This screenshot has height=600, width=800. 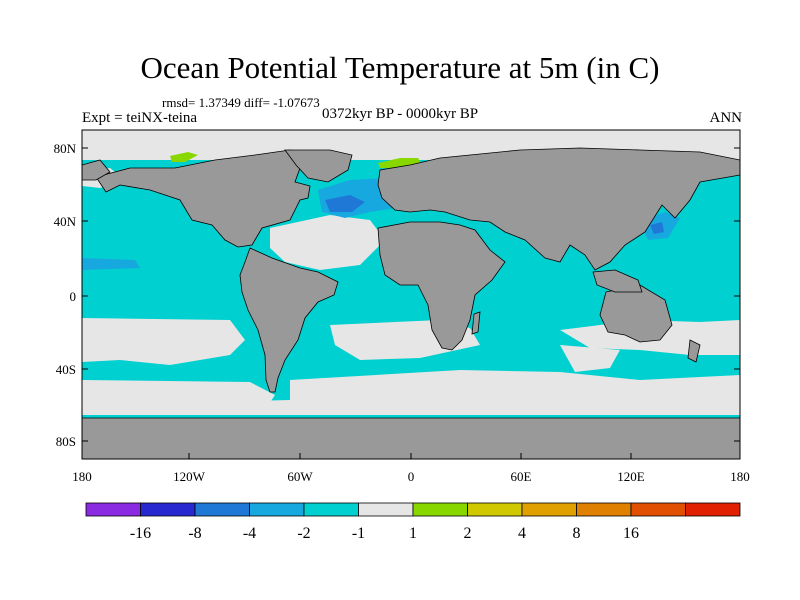 I want to click on period-label: 0372kyr BP - 0000kyr BP, so click(x=400, y=114).